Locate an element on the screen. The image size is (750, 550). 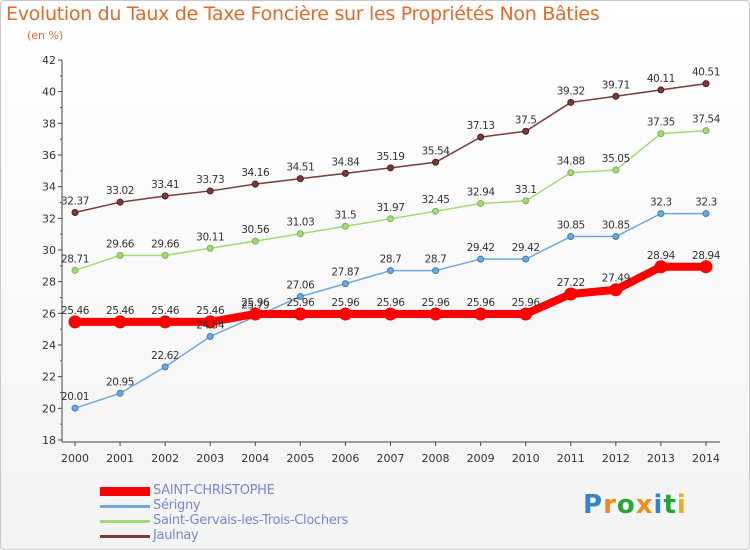
x-tick-label: 2012 is located at coordinates (616, 458).